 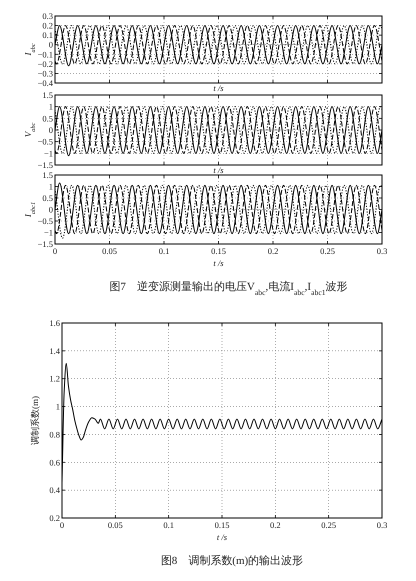 I want to click on y-tick-label: 1.4, so click(x=55, y=351).